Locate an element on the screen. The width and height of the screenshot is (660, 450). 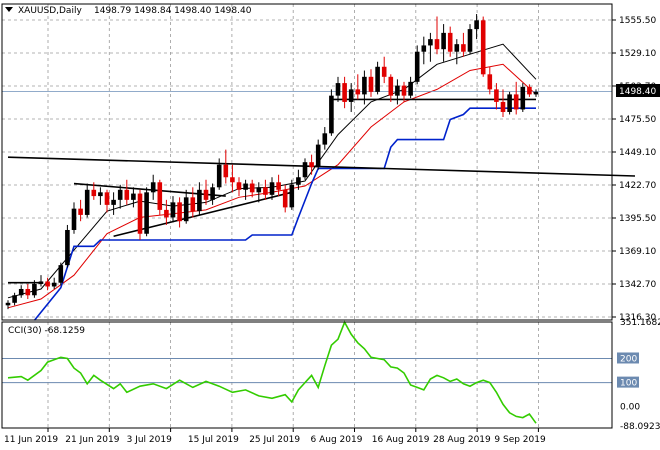
x-tick-label: 28 Aug 2019 is located at coordinates (462, 440).